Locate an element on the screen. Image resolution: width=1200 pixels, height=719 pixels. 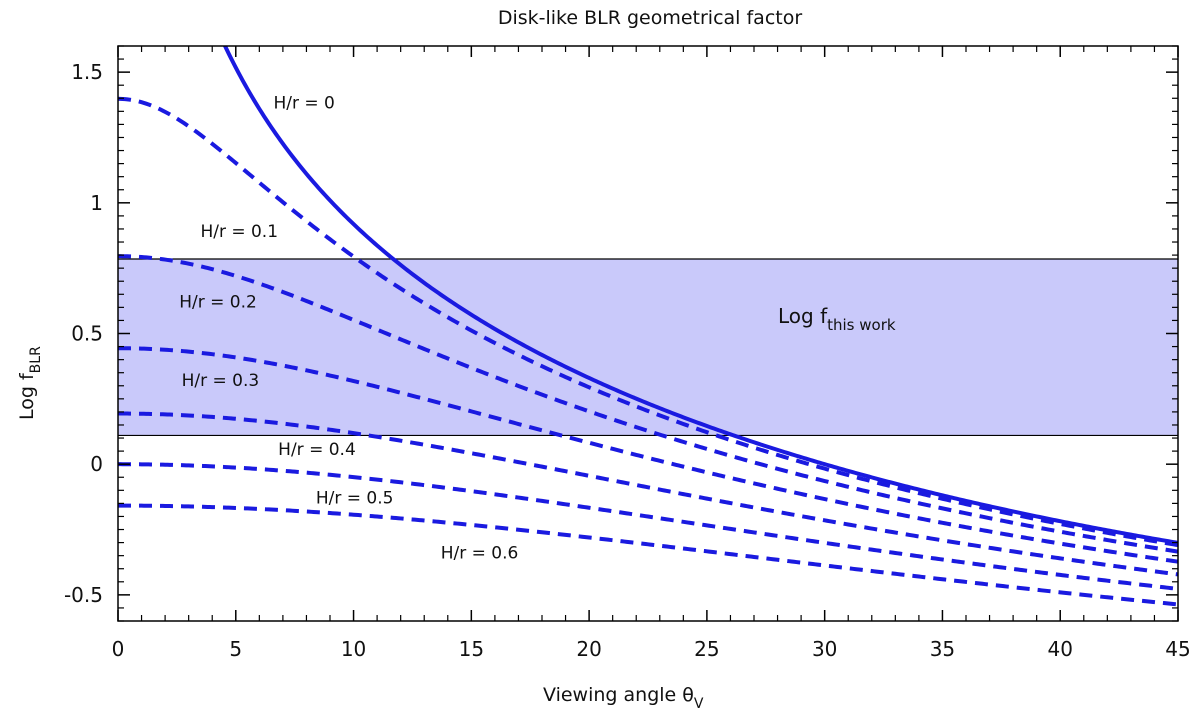
chart-title: Disk-like BLR geometrical factor is located at coordinates (650, 18).